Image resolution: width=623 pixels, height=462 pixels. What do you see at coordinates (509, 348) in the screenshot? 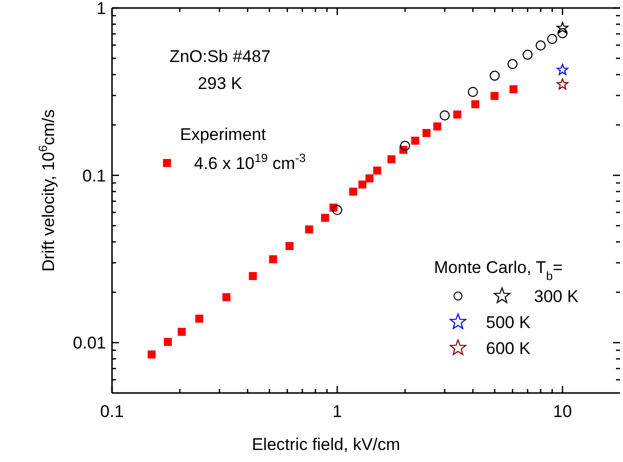
I see `legend-label: 600 K` at bounding box center [509, 348].